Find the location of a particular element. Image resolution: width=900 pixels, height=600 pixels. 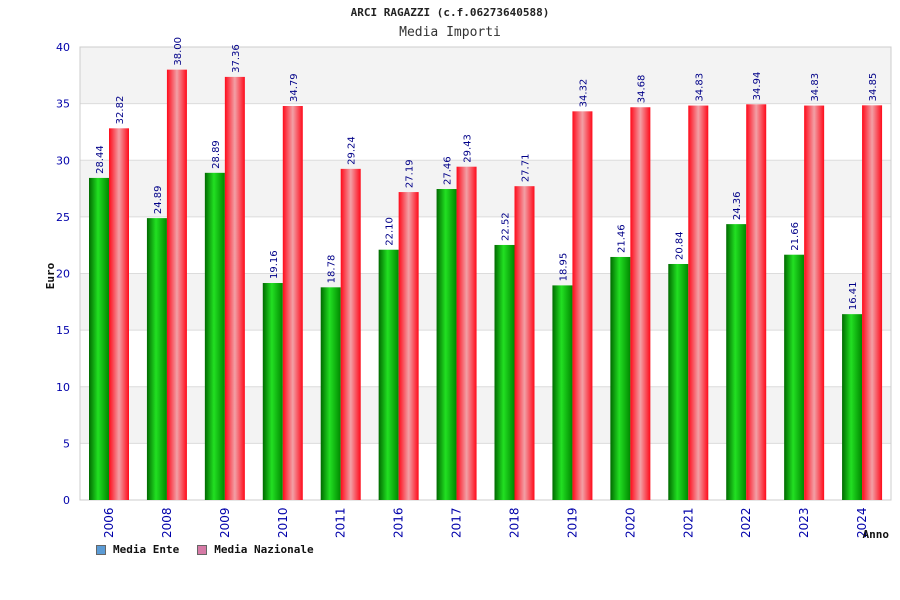

legend-item-nazionale: Media Nazionale is located at coordinates (255, 549).